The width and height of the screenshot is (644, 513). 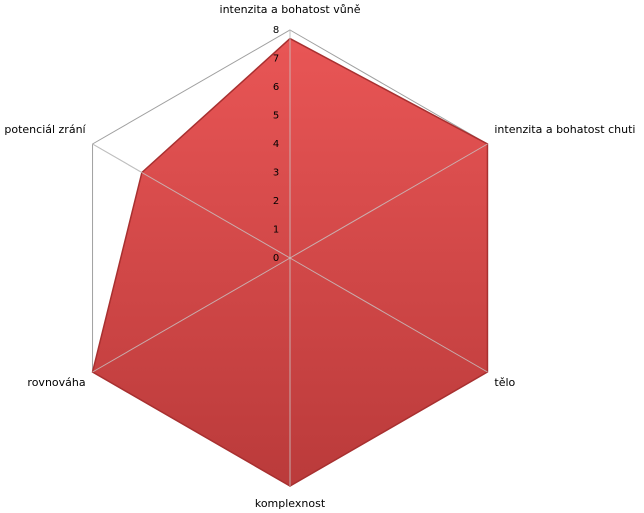 I want to click on category-label: potenciál zrání, so click(x=45, y=129).